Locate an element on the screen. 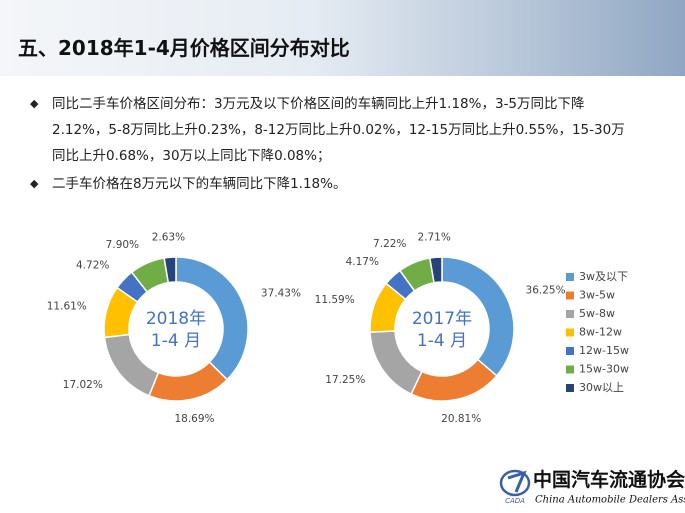 This screenshot has width=685, height=513. data-label: 17.02% is located at coordinates (83, 385).